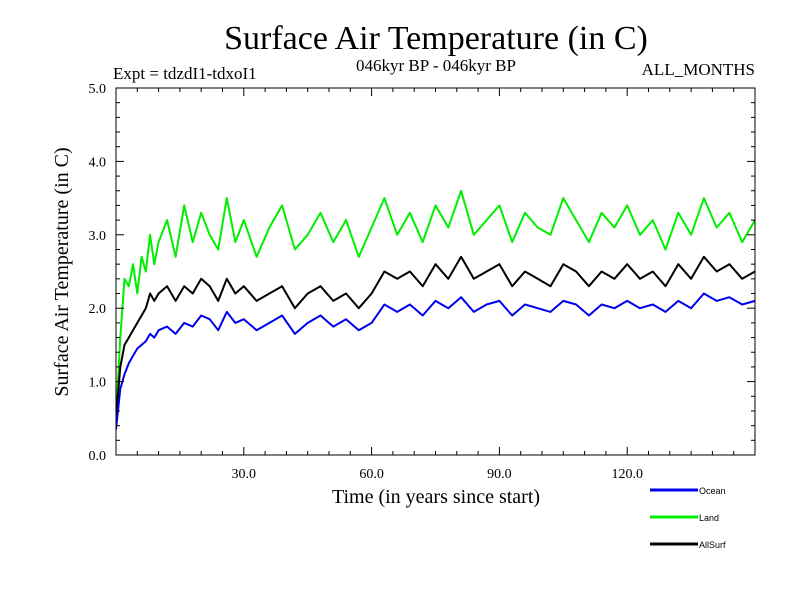 Image resolution: width=800 pixels, height=600 pixels. Describe the element at coordinates (244, 474) in the screenshot. I see `x-tick-label: 30.0` at that location.